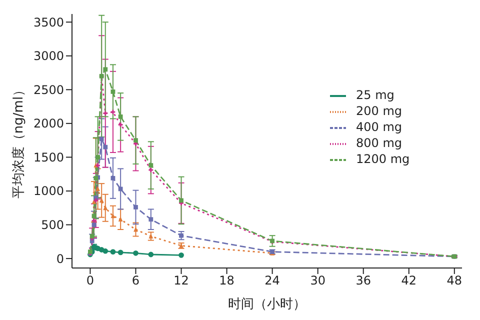 This screenshot has height=320, width=480. What do you see at coordinates (267, 304) in the screenshot?
I see `x-axis-title: 时间（小时）` at bounding box center [267, 304].